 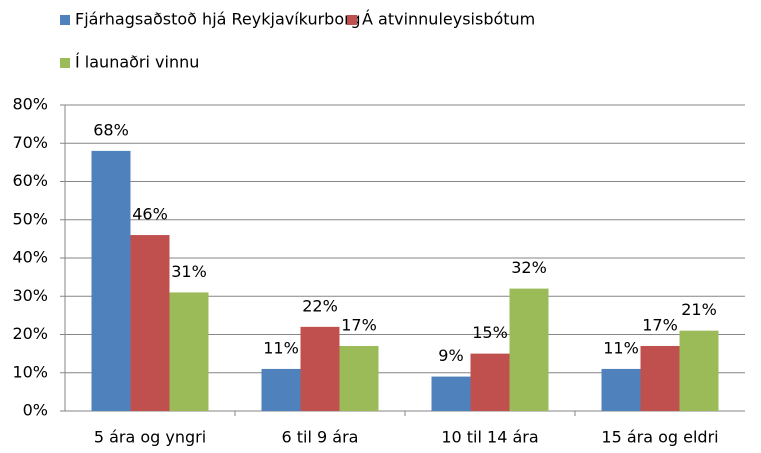 I want to click on y-tick-label: 0%, so click(x=35, y=410).